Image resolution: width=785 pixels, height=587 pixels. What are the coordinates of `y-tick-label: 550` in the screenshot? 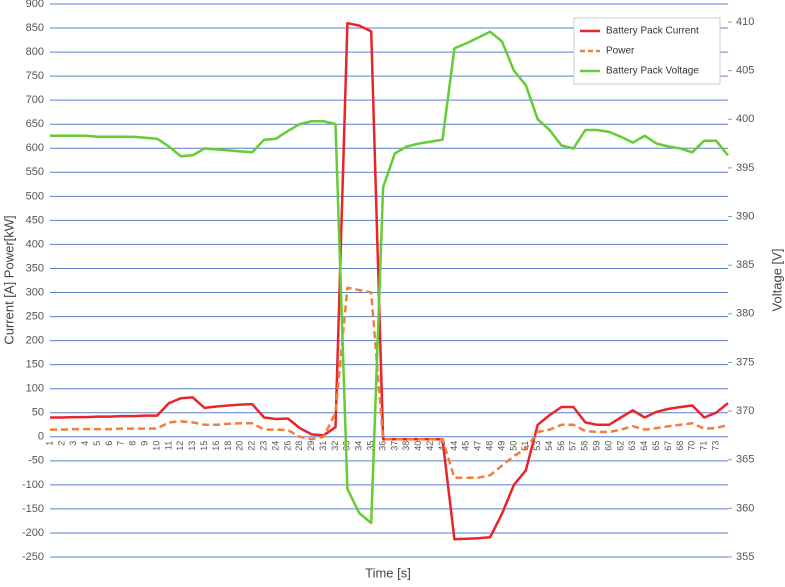 It's located at (35, 172).